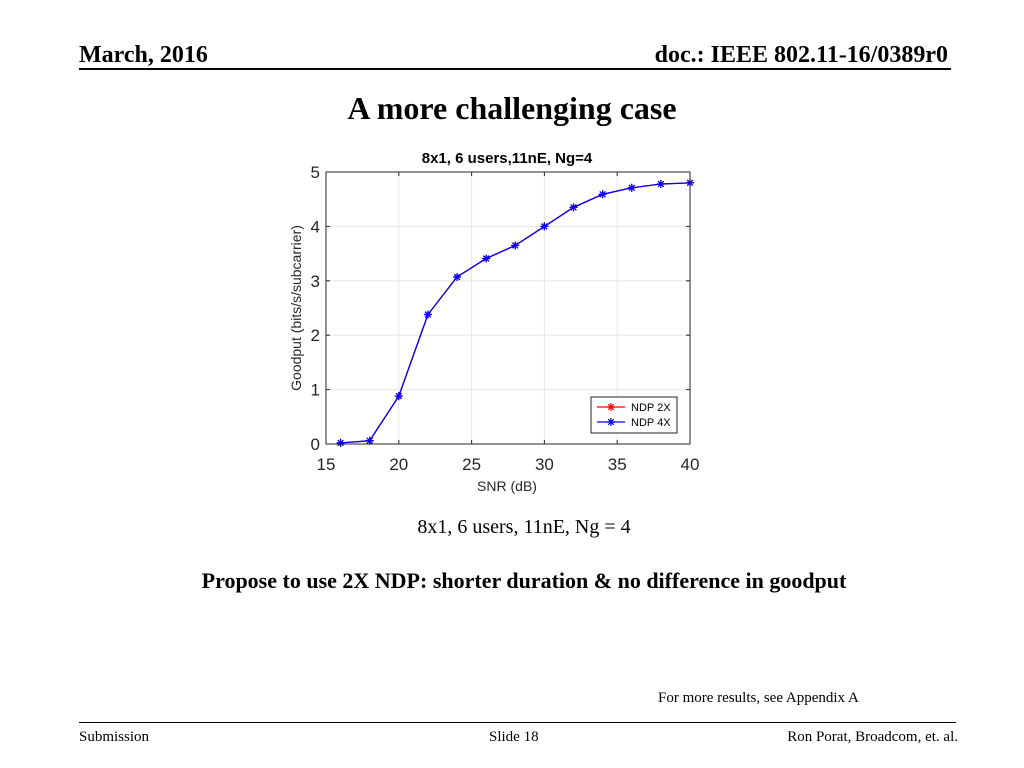 The height and width of the screenshot is (768, 1024). Describe the element at coordinates (512, 108) in the screenshot. I see `slide-title: A more challenging case` at that location.